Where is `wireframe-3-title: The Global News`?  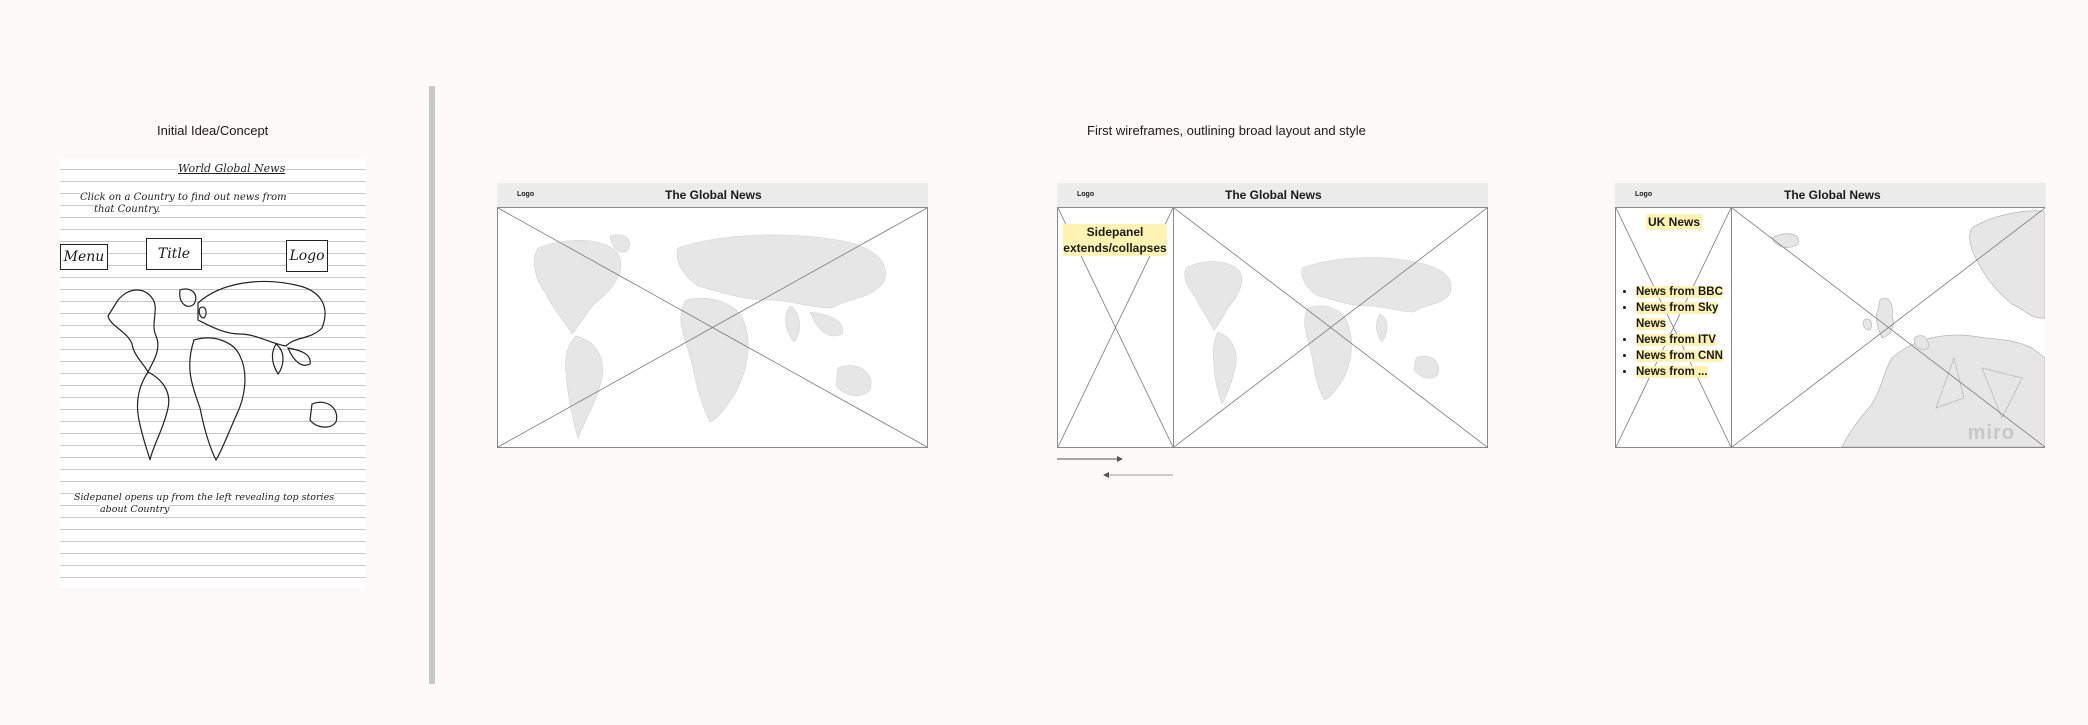
wireframe-3-title: The Global News is located at coordinates (1832, 195).